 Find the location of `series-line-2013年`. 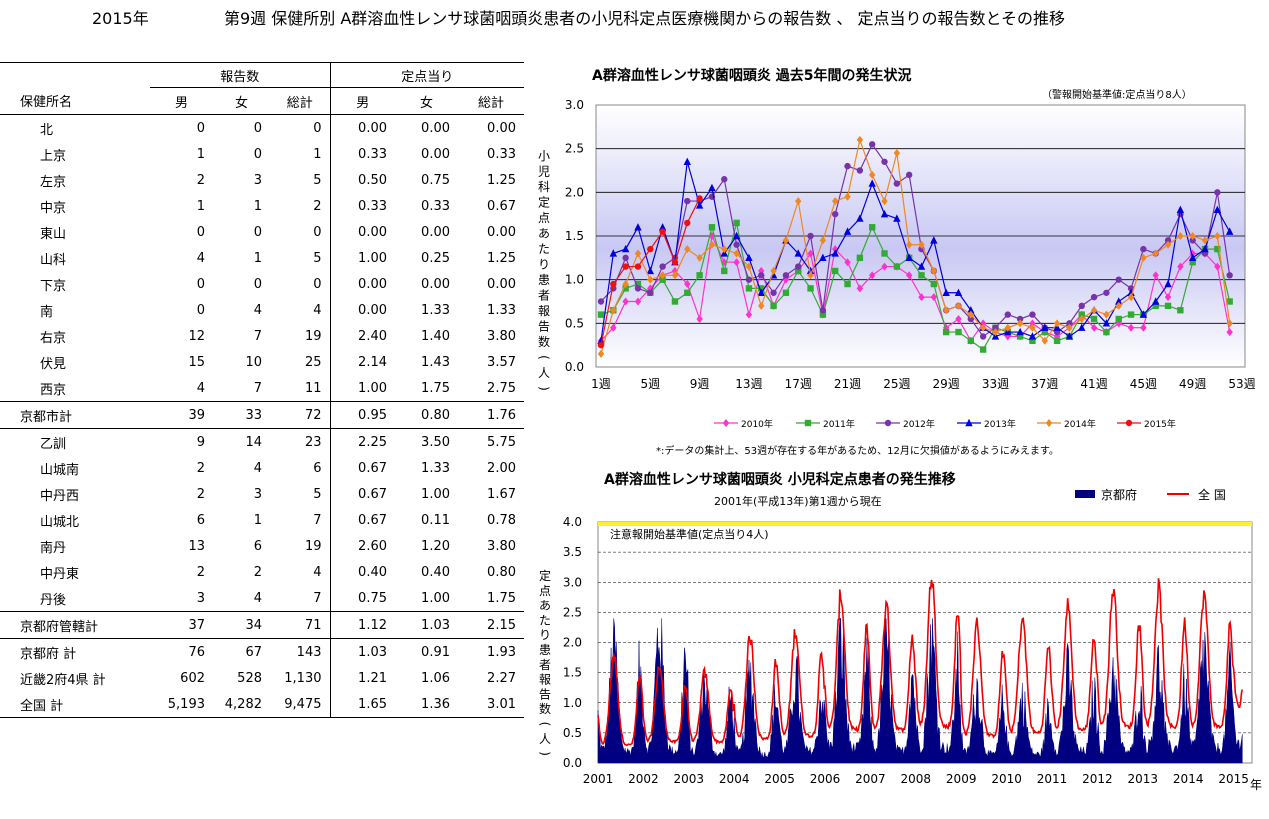

series-line-2013年 is located at coordinates (915, 251).